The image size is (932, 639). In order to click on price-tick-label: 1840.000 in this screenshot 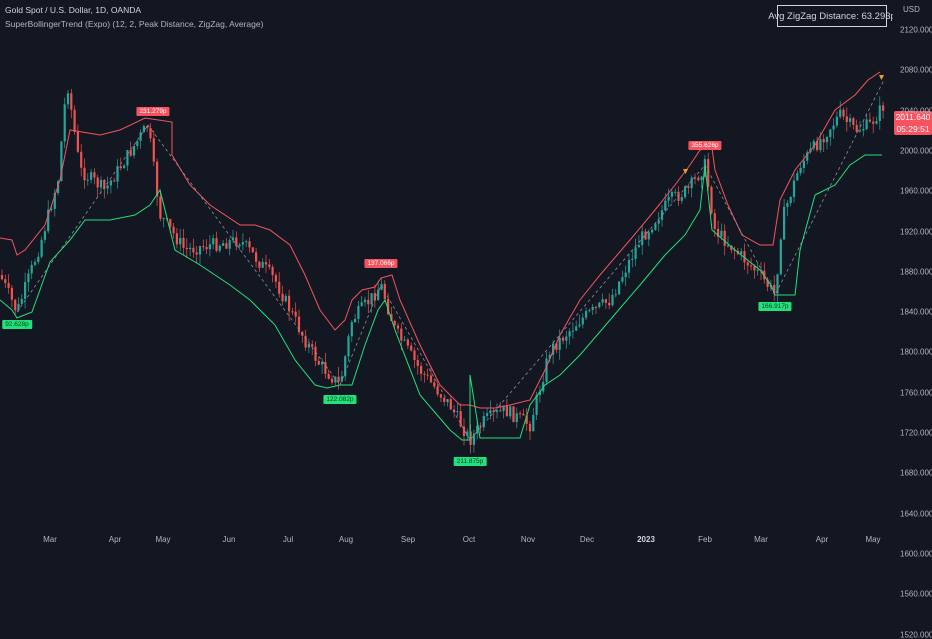, I will do `click(916, 312)`.